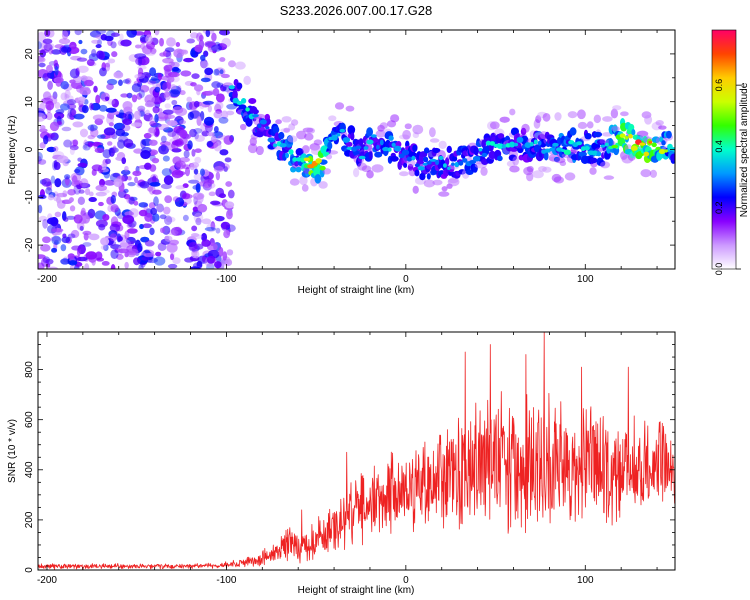  Describe the element at coordinates (356, 590) in the screenshot. I see `snr-x-axis-label: Height of straight line (km)` at that location.